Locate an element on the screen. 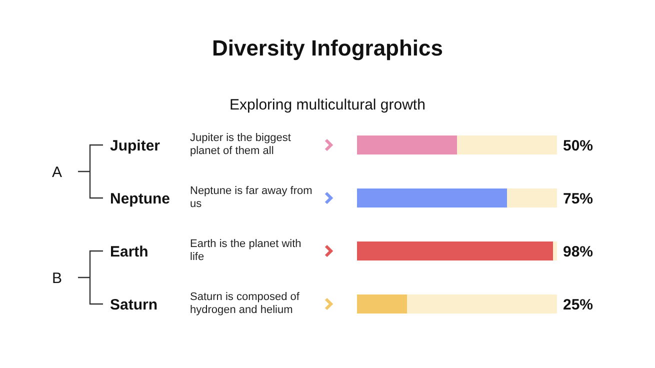  data-label: 25% is located at coordinates (578, 305).